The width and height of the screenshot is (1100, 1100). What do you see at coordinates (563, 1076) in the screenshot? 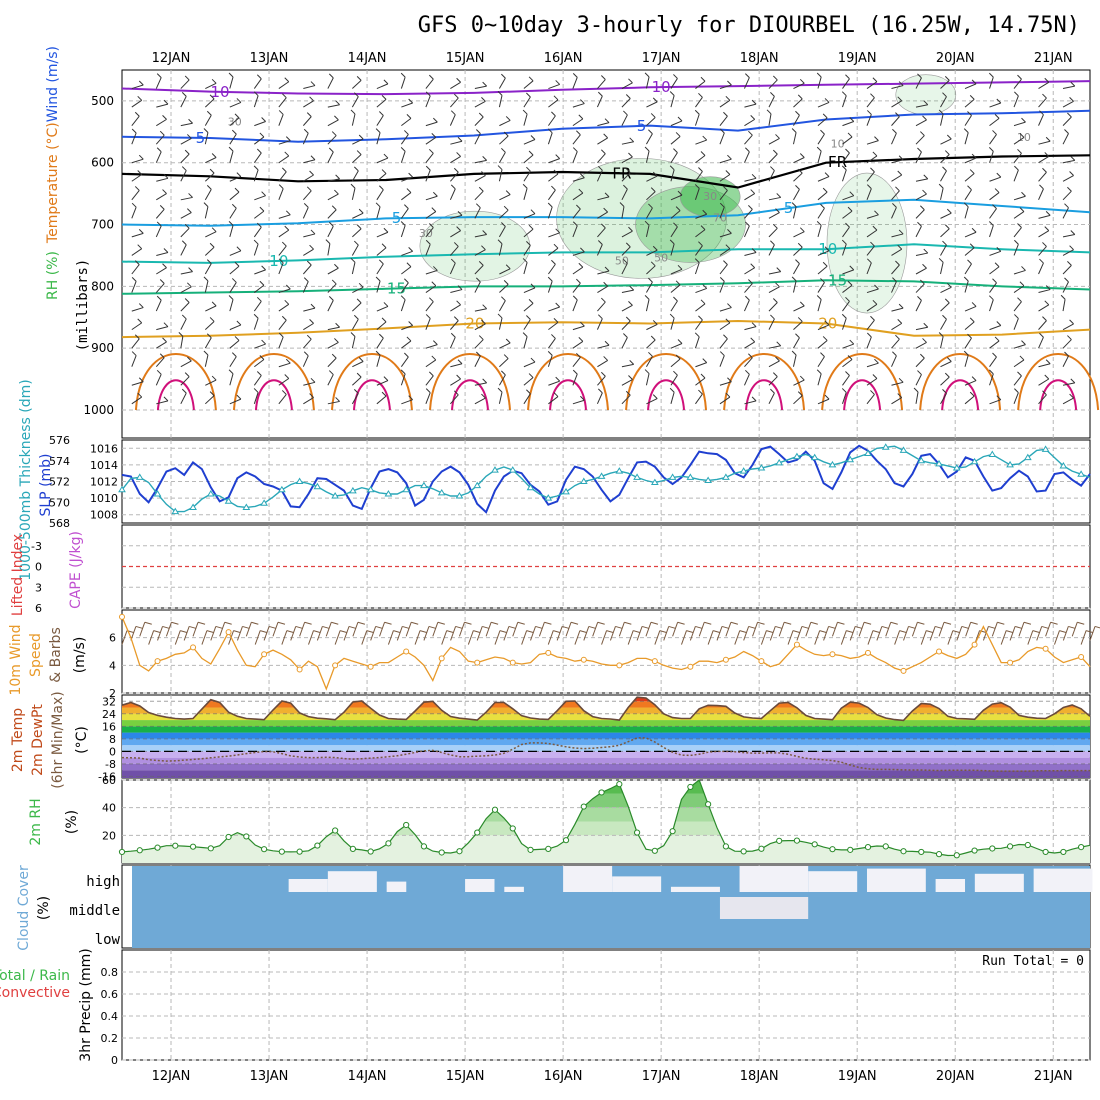
I see `date-label-bottom: 16JAN` at bounding box center [563, 1076].